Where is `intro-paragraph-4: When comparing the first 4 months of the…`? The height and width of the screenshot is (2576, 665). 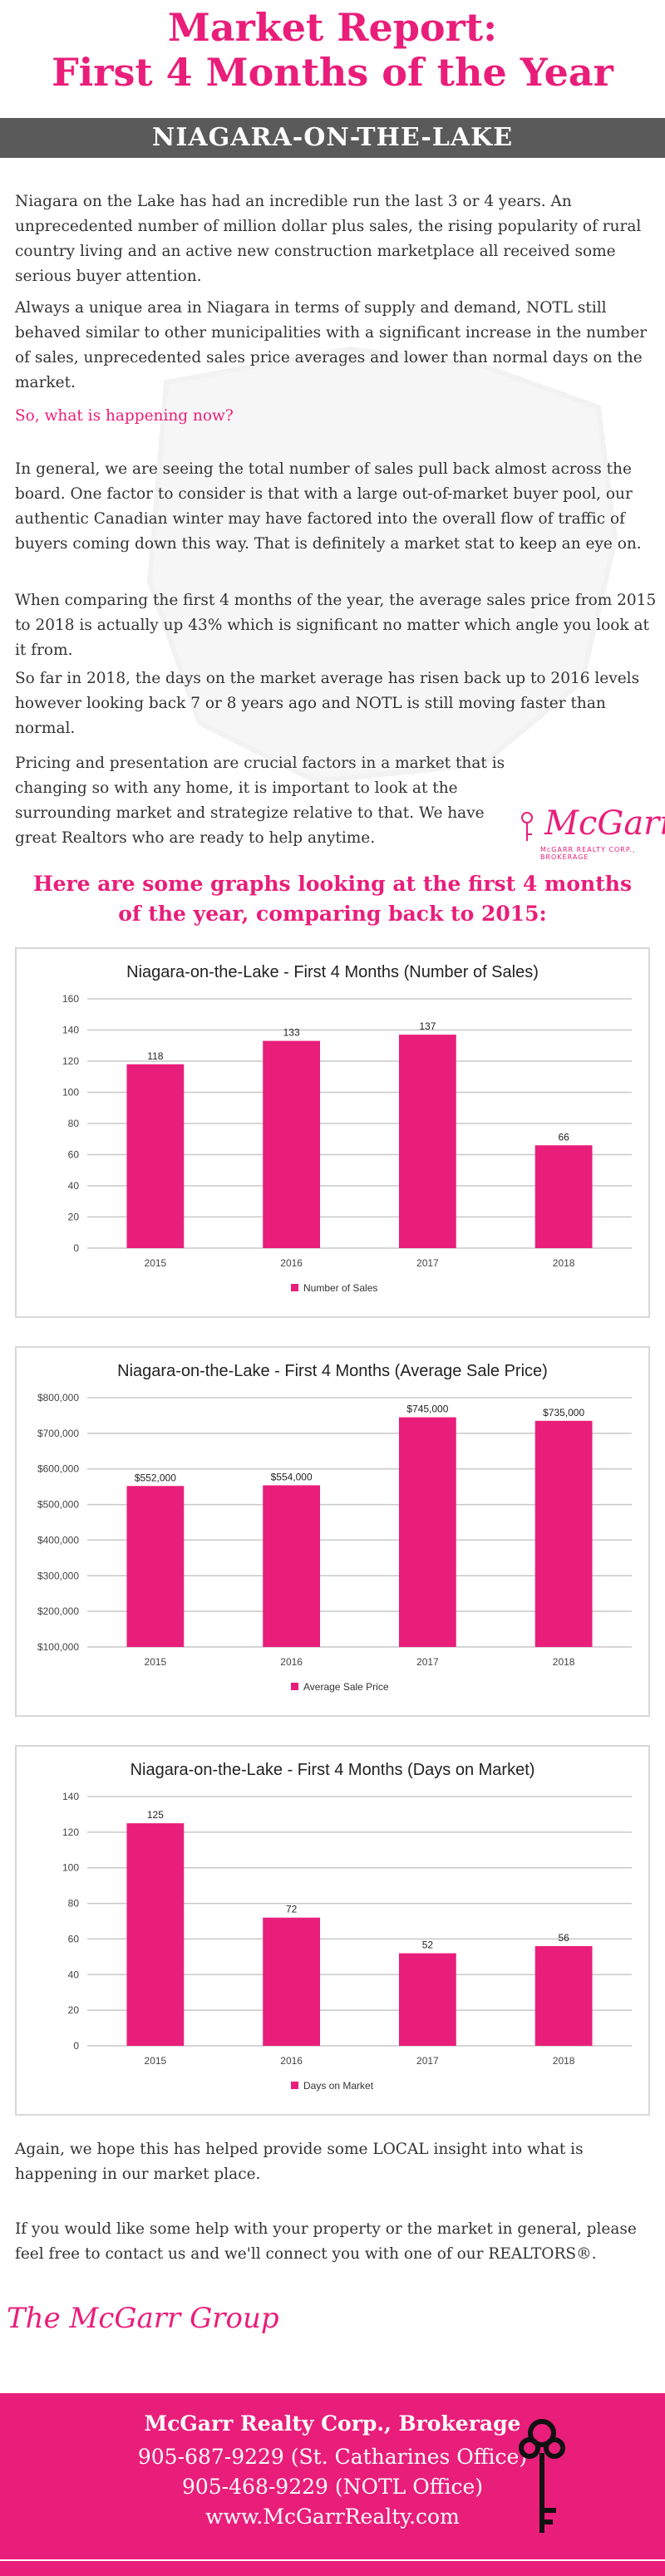 intro-paragraph-4: When comparing the first 4 months of the… is located at coordinates (336, 625).